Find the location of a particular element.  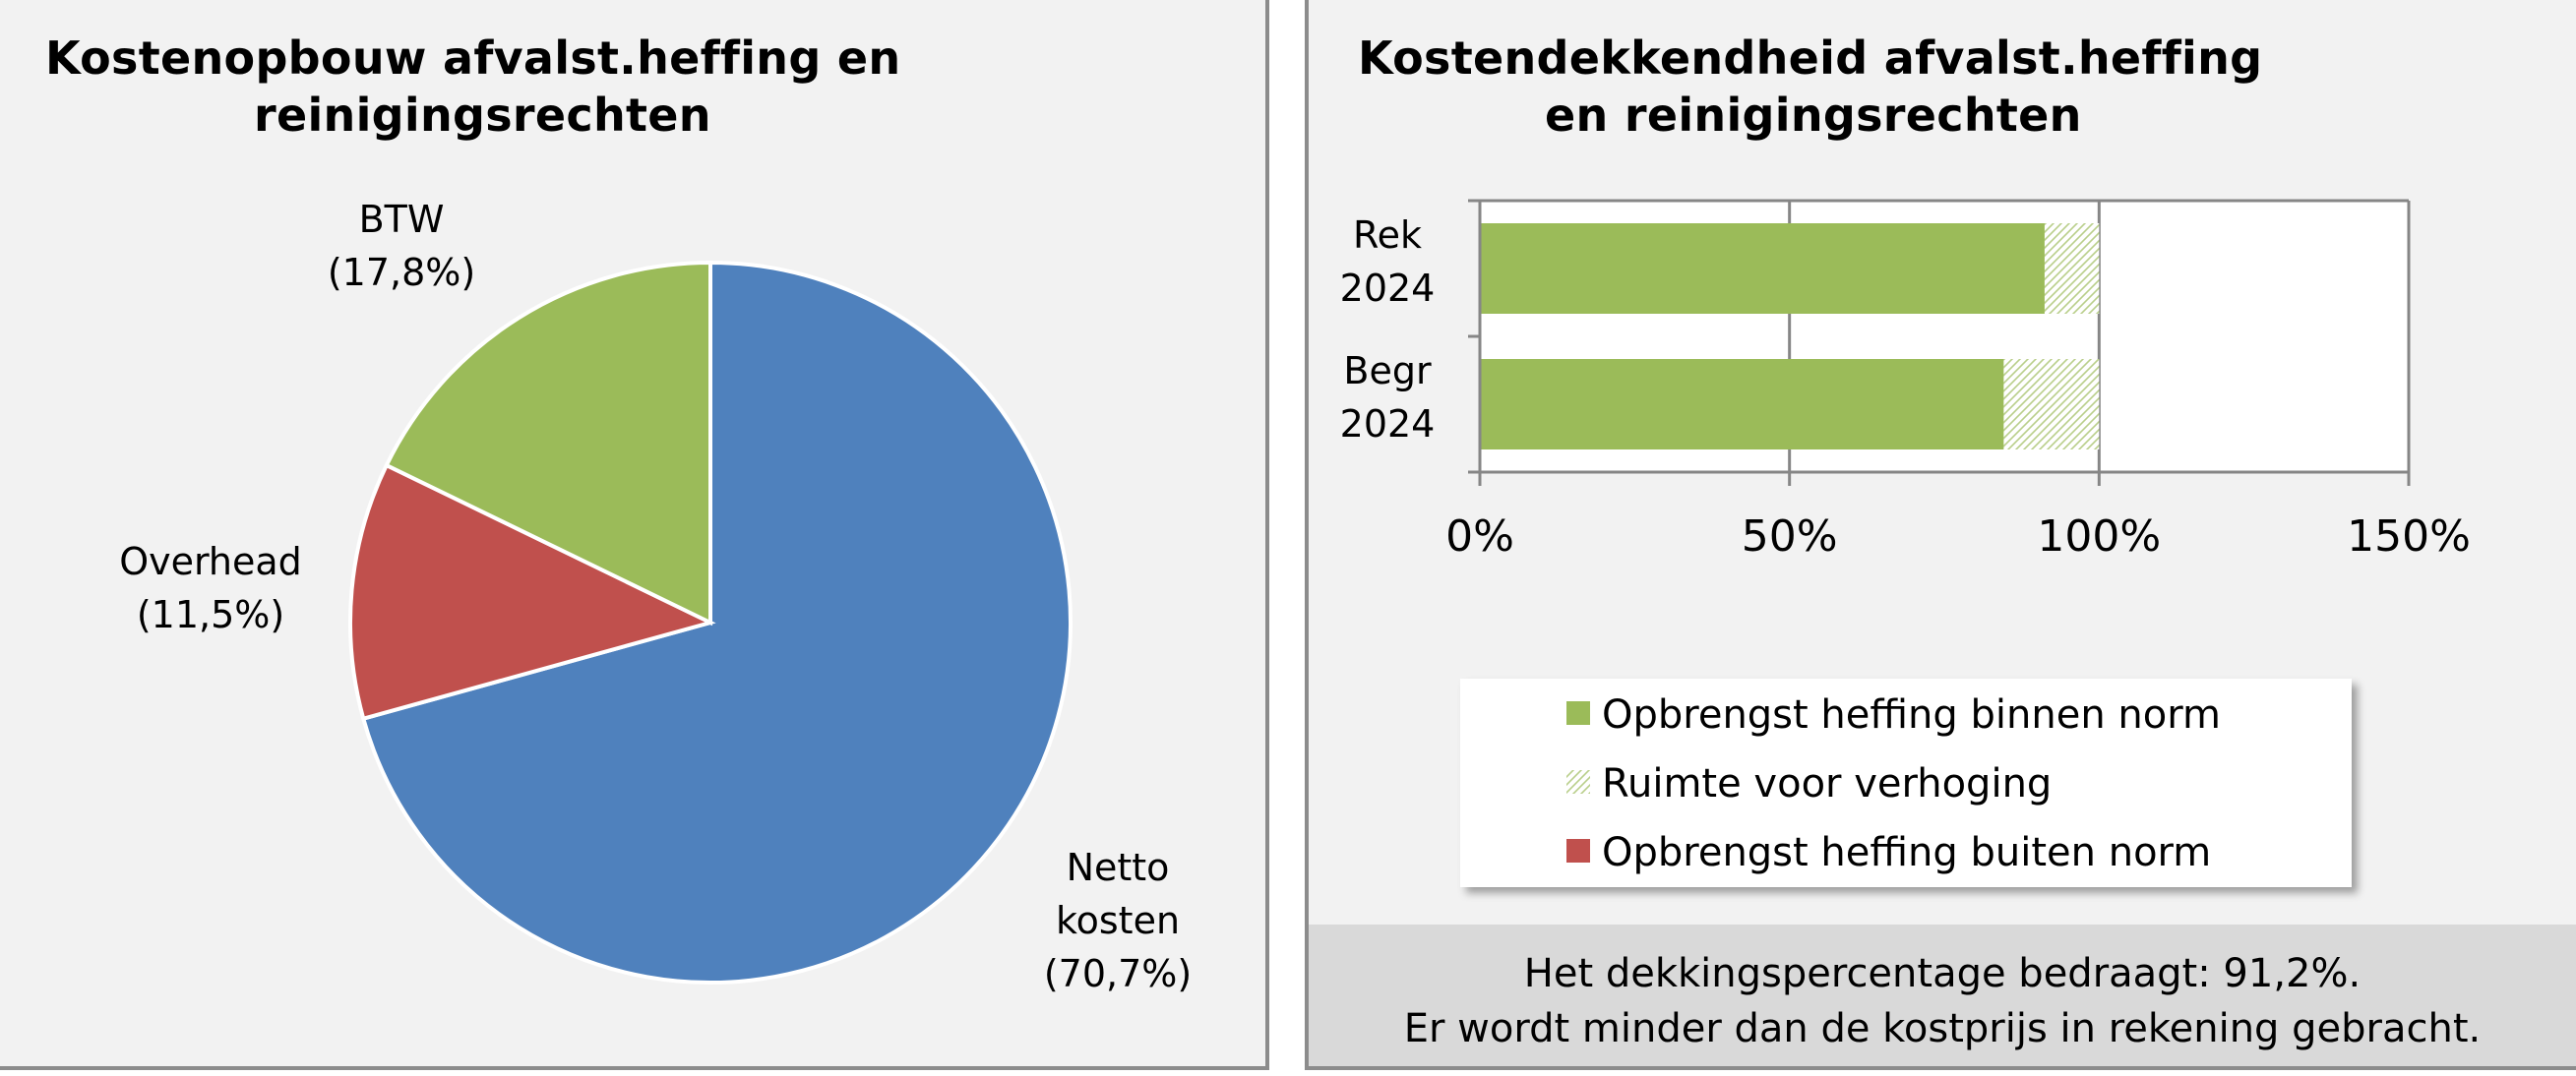

pie-slice-label: BTW (17,8%) is located at coordinates (401, 246).